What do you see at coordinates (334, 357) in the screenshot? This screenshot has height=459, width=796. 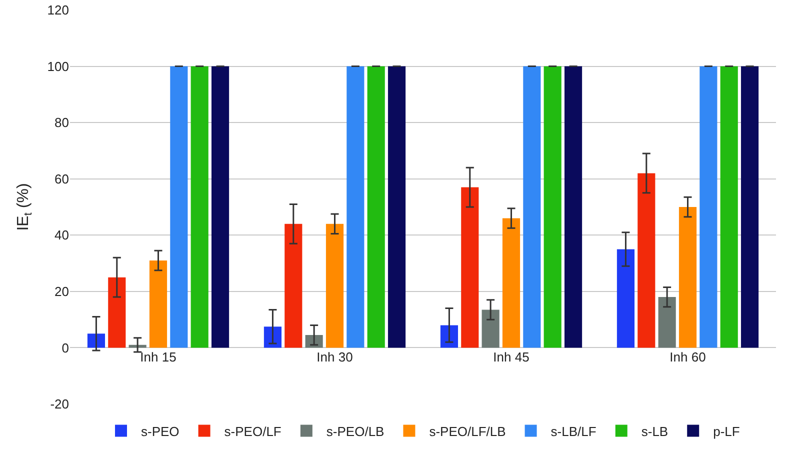 I see `x-tick-label: Inh 30` at bounding box center [334, 357].